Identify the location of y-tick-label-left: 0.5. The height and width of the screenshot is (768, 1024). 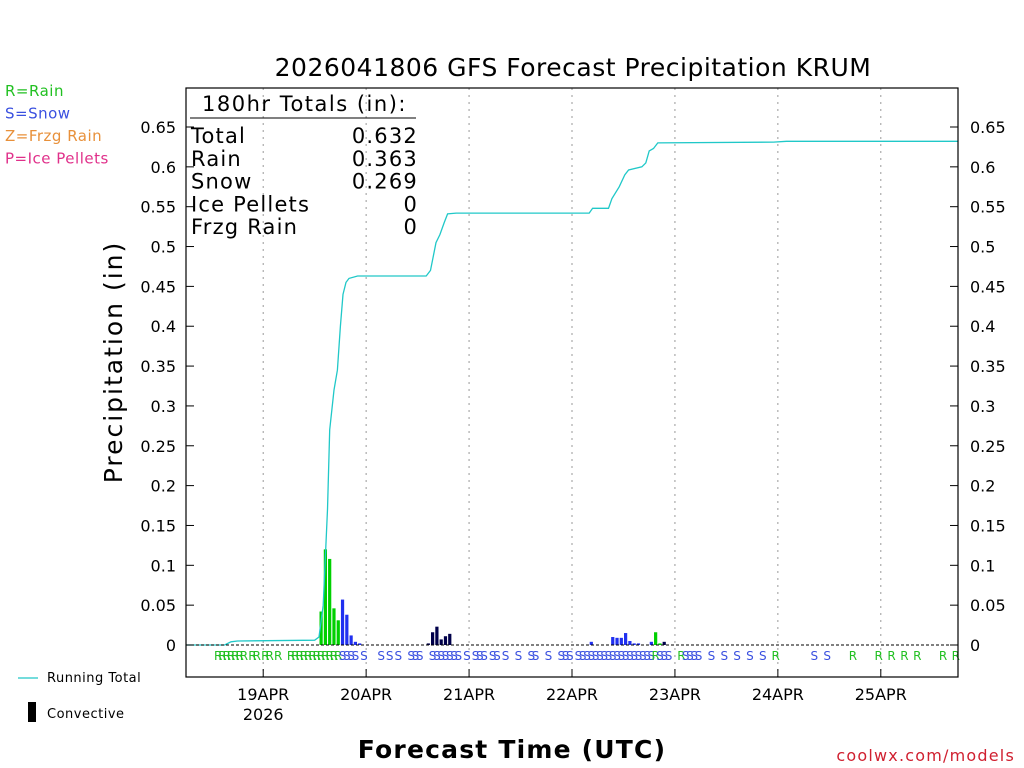
(163, 247).